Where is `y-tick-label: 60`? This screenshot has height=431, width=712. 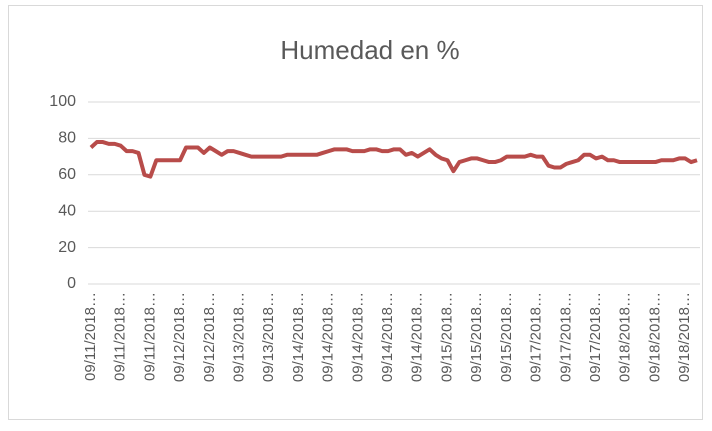 y-tick-label: 60 is located at coordinates (67, 174).